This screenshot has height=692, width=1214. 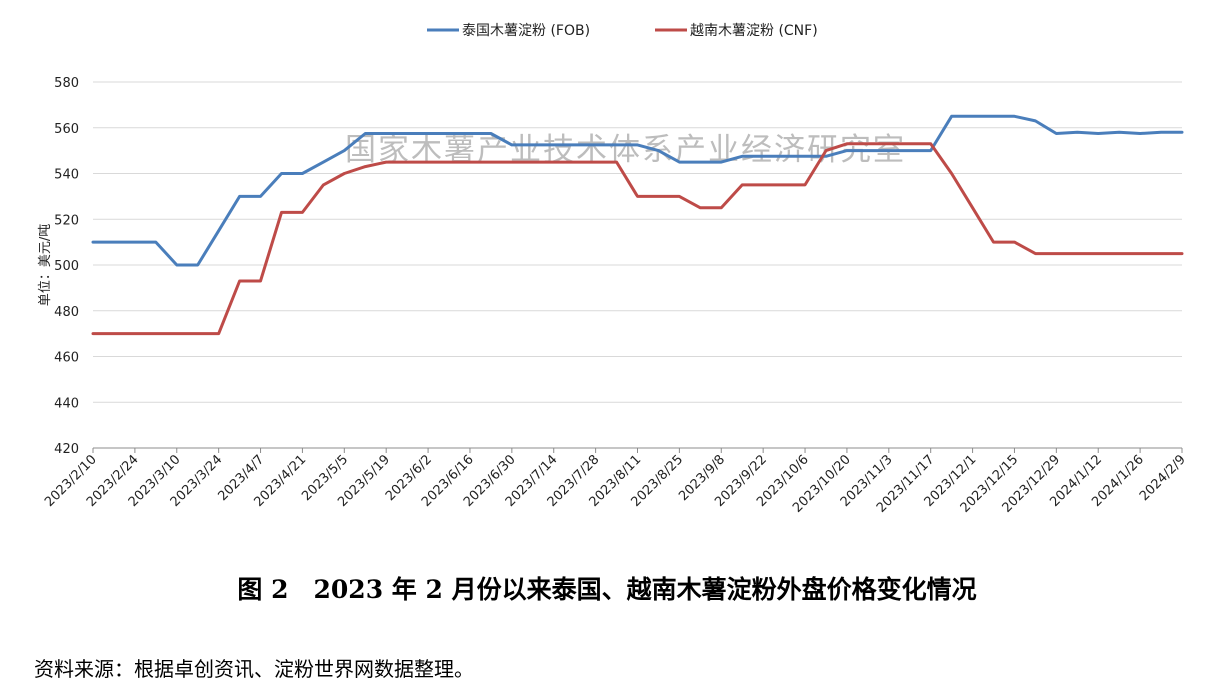 I want to click on y-tick-label: 460, so click(x=66, y=358).